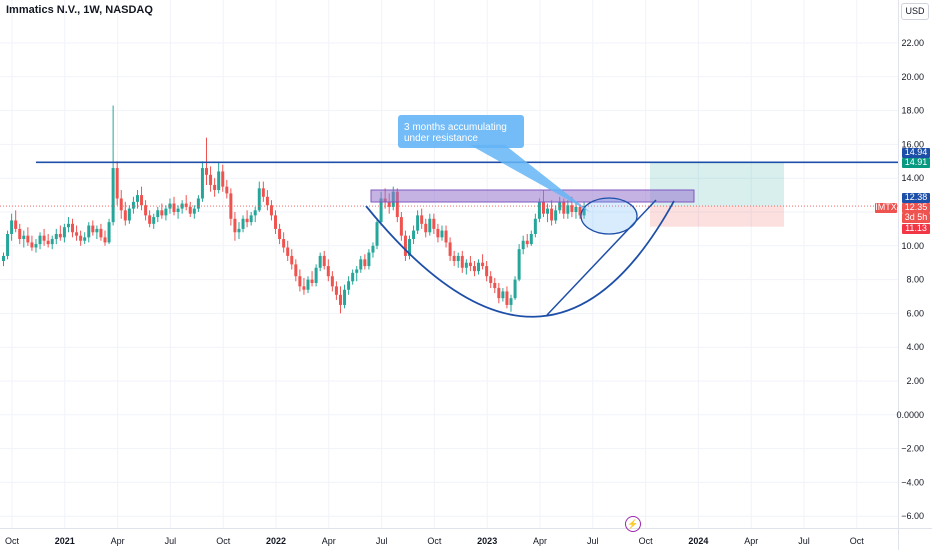  I want to click on time-tick-label: Jul, so click(382, 541).